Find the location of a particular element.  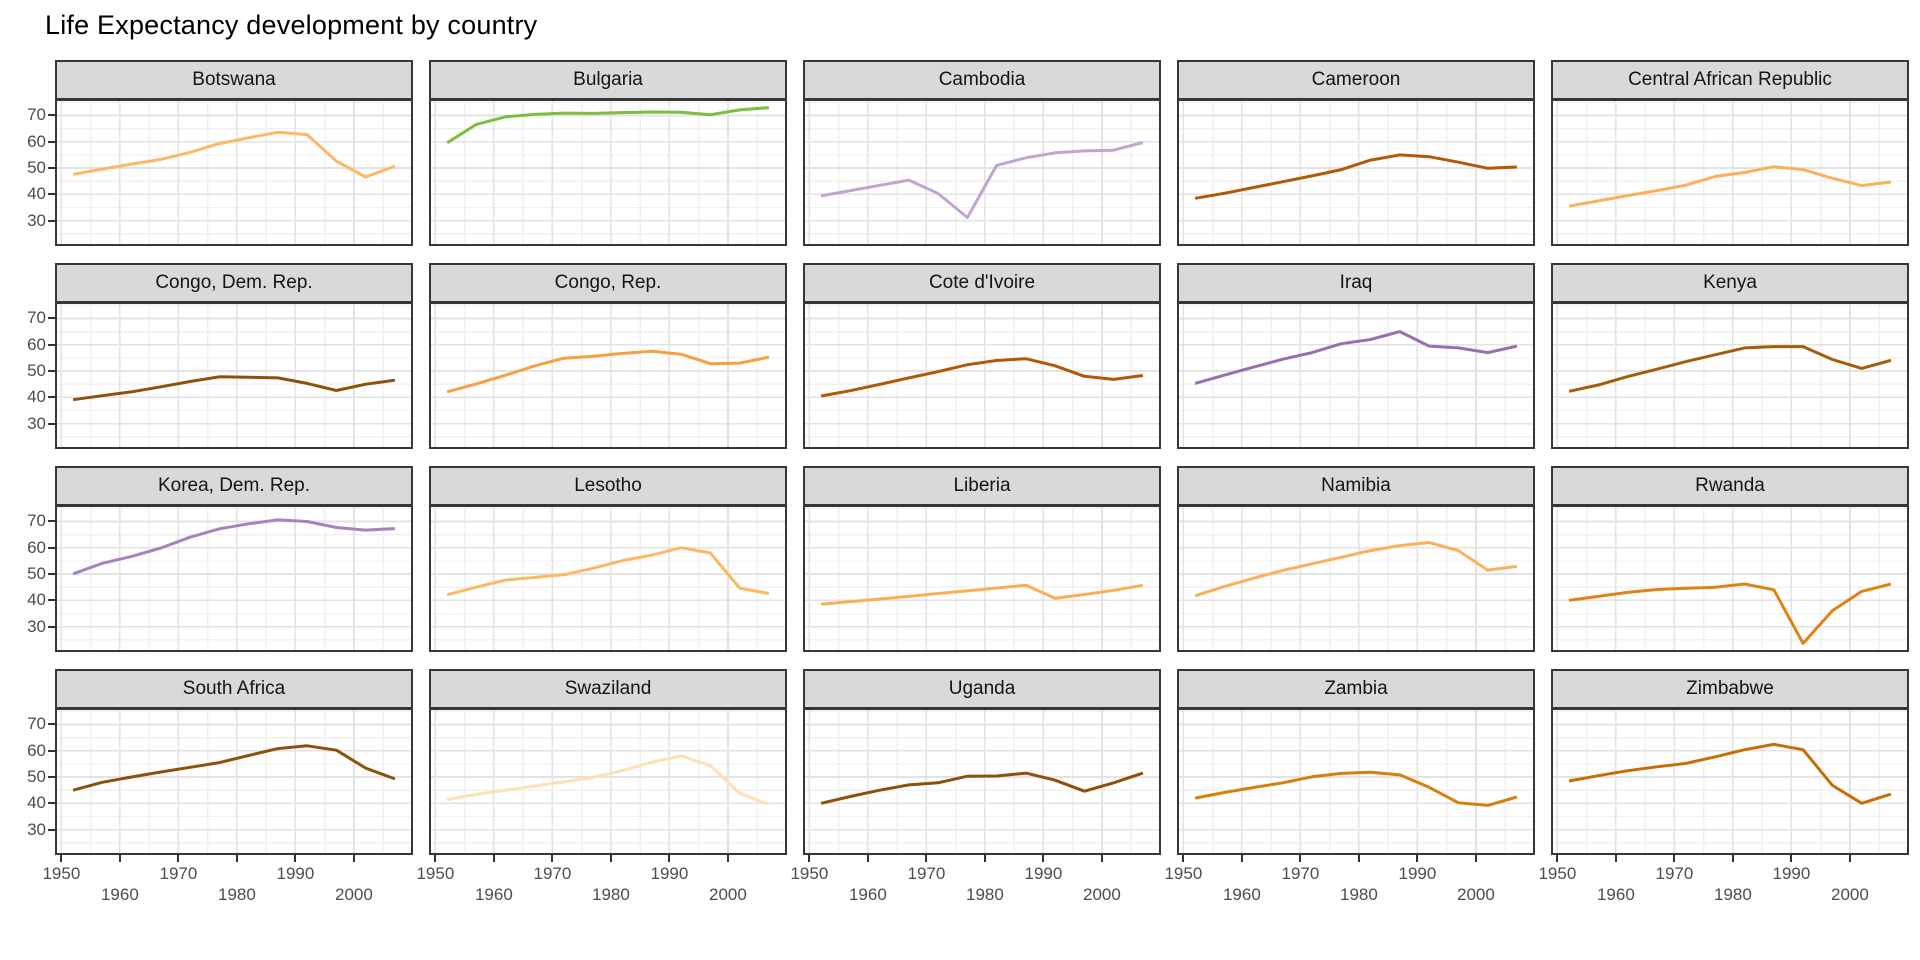

facet-strip: Kenya is located at coordinates (1730, 283).